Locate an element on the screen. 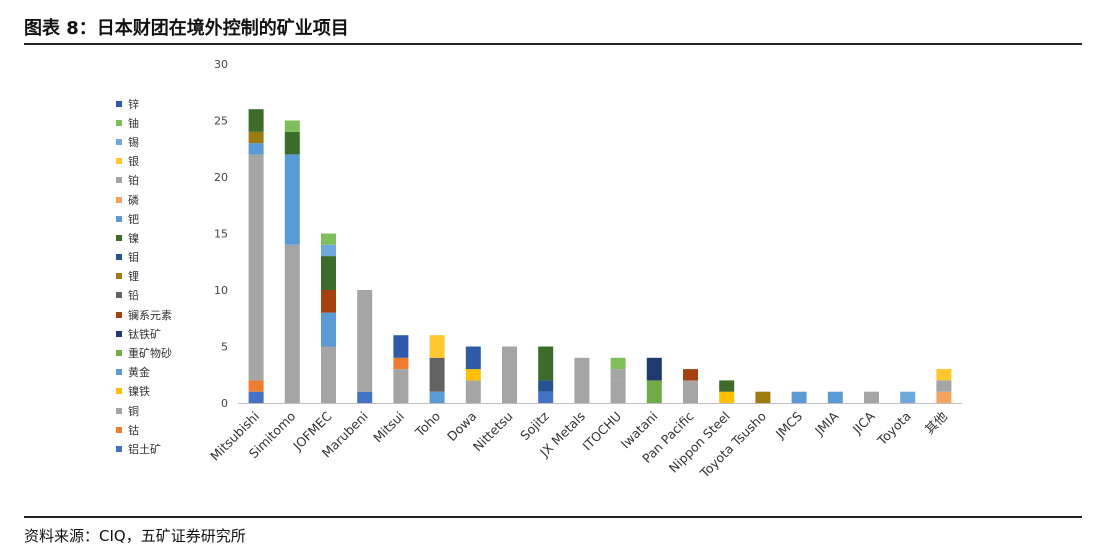  legend-item: 锂 is located at coordinates (144, 276).